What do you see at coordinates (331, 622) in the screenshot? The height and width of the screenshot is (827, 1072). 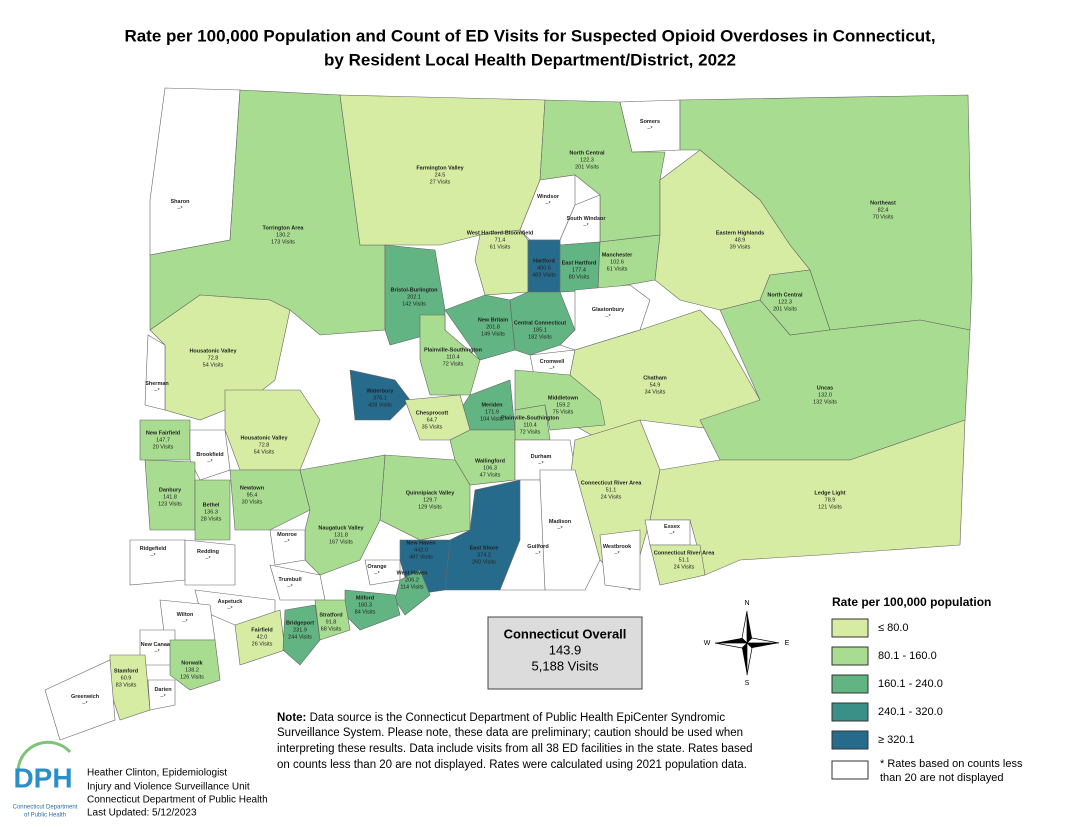 I see `region-rate: 91.8` at bounding box center [331, 622].